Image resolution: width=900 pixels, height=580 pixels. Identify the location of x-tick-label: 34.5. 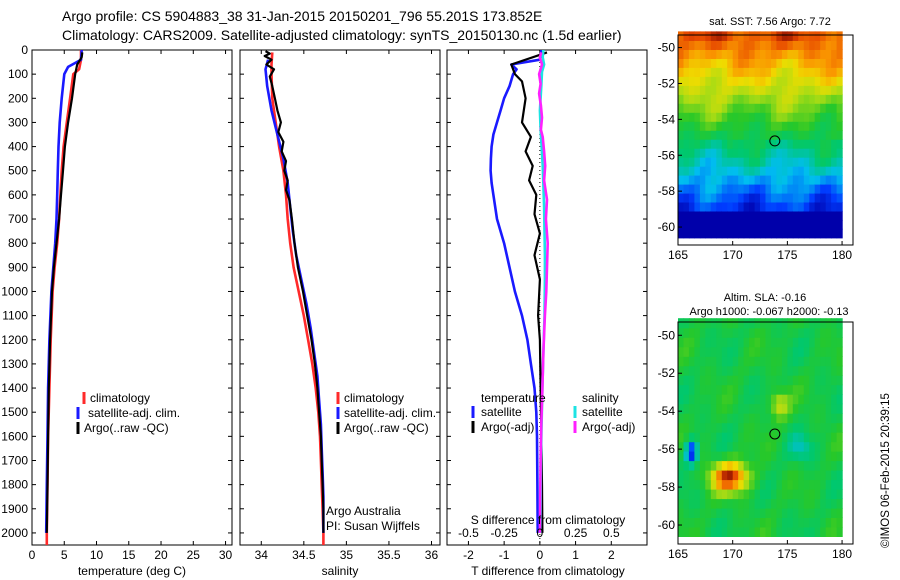
(304, 555).